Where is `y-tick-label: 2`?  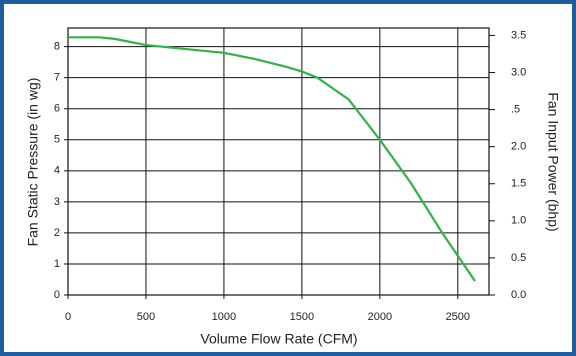 y-tick-label: 2 is located at coordinates (57, 233).